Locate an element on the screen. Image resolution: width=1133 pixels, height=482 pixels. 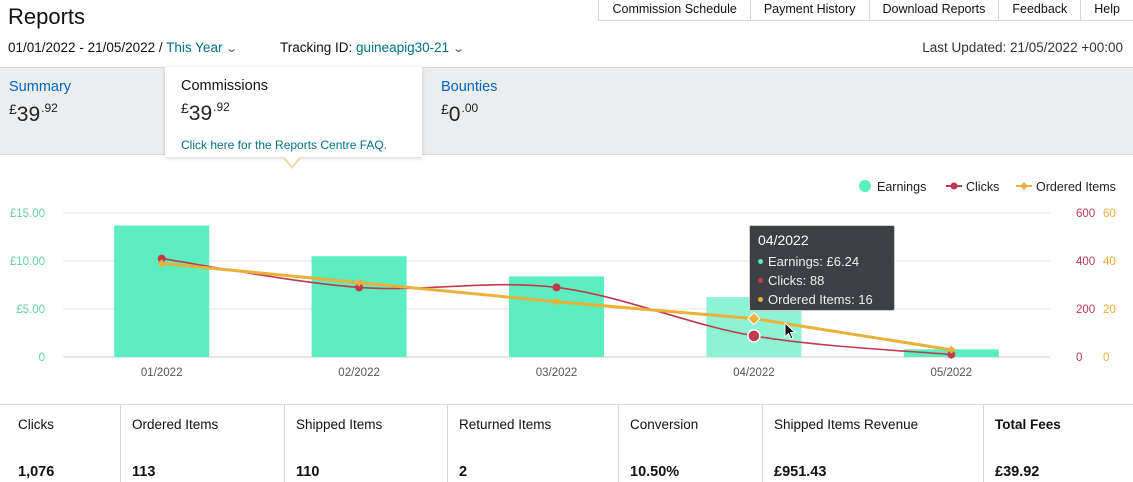
active-tab-caret is located at coordinates (292, 162).